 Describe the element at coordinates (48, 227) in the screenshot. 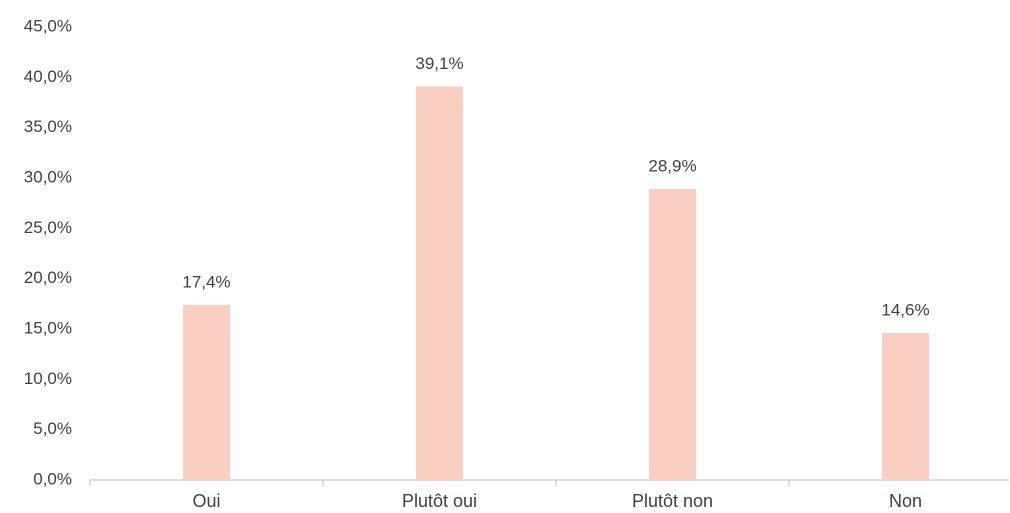

I see `y-tick-label: 25,0%` at that location.